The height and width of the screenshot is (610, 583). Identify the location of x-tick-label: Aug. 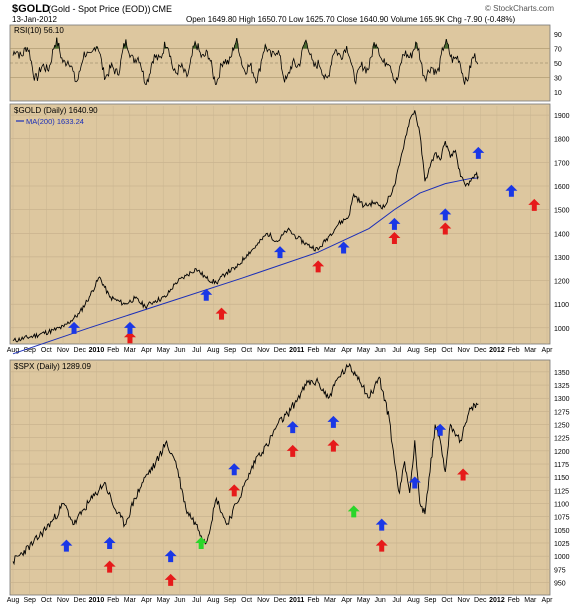
(13, 350).